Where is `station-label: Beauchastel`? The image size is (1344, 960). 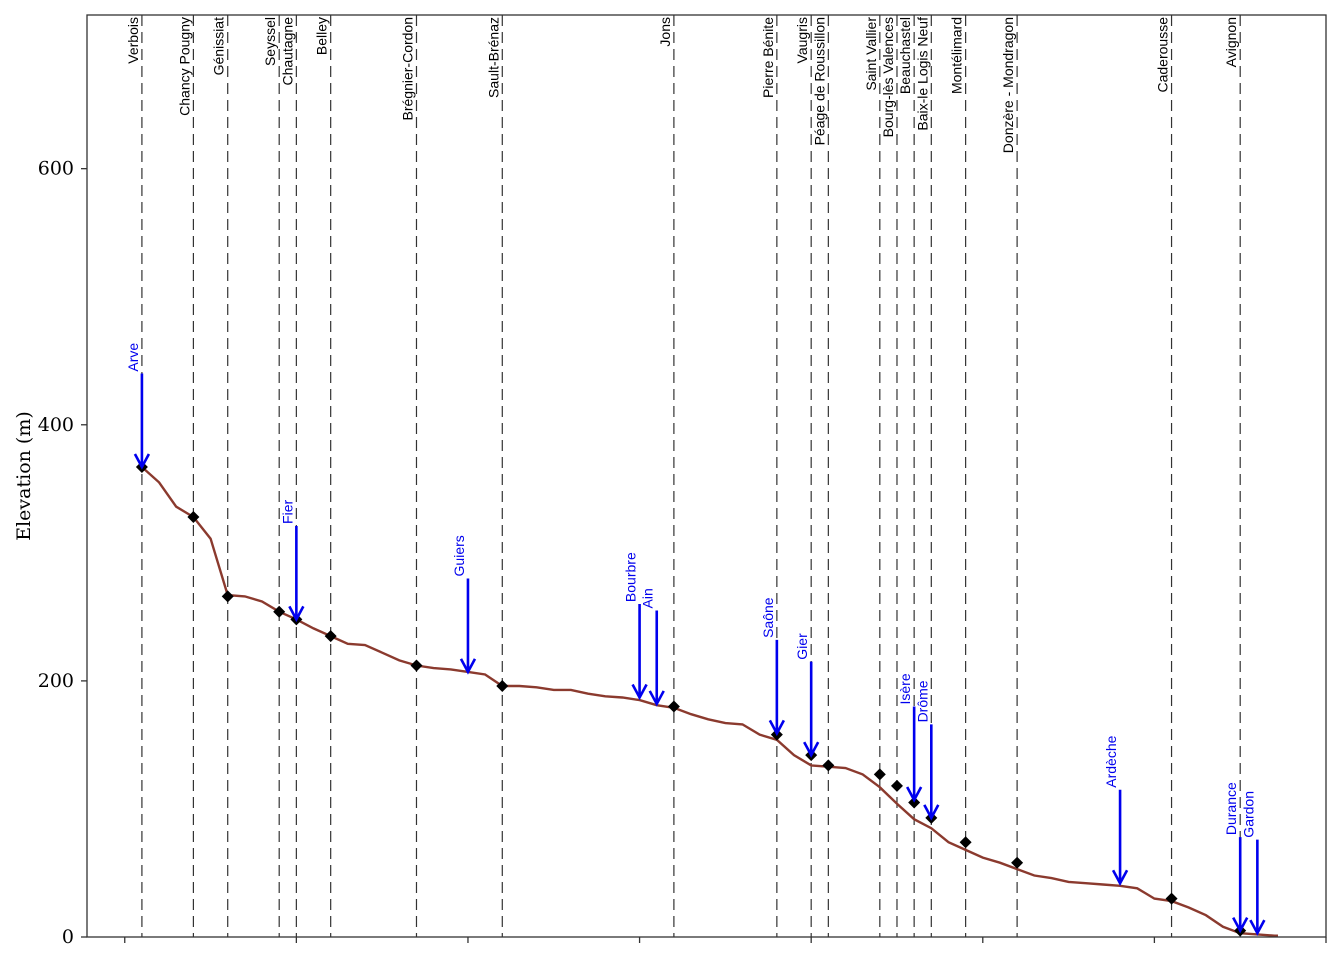
station-label: Beauchastel is located at coordinates (905, 55).